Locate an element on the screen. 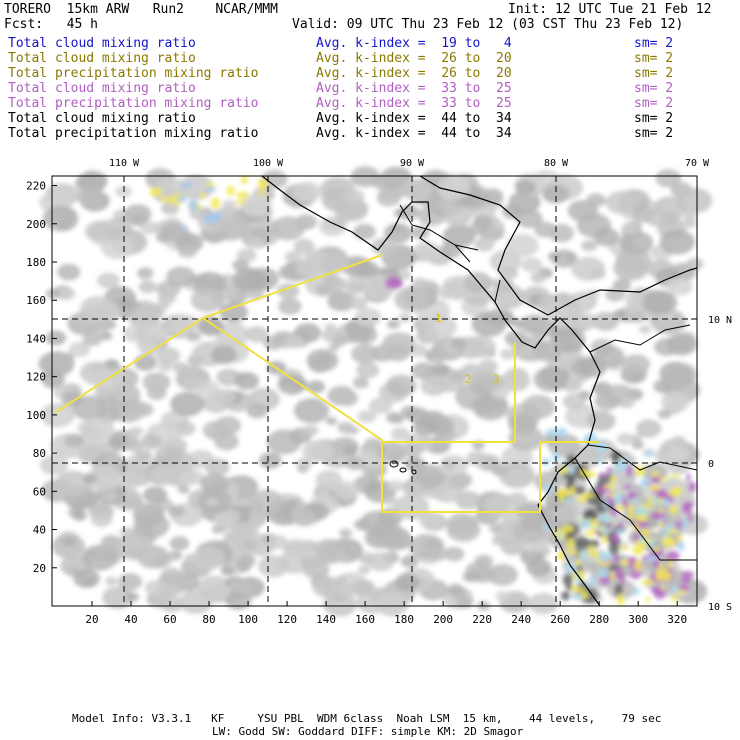  x-tick-label: 20 is located at coordinates (91, 619).